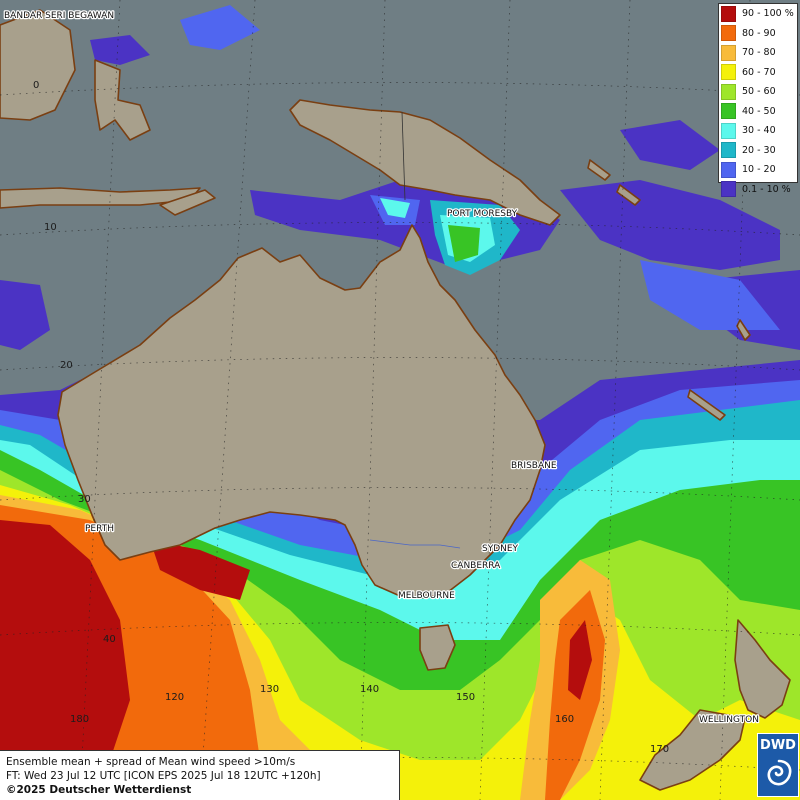  I want to click on legend-label: 60 - 70, so click(759, 72).